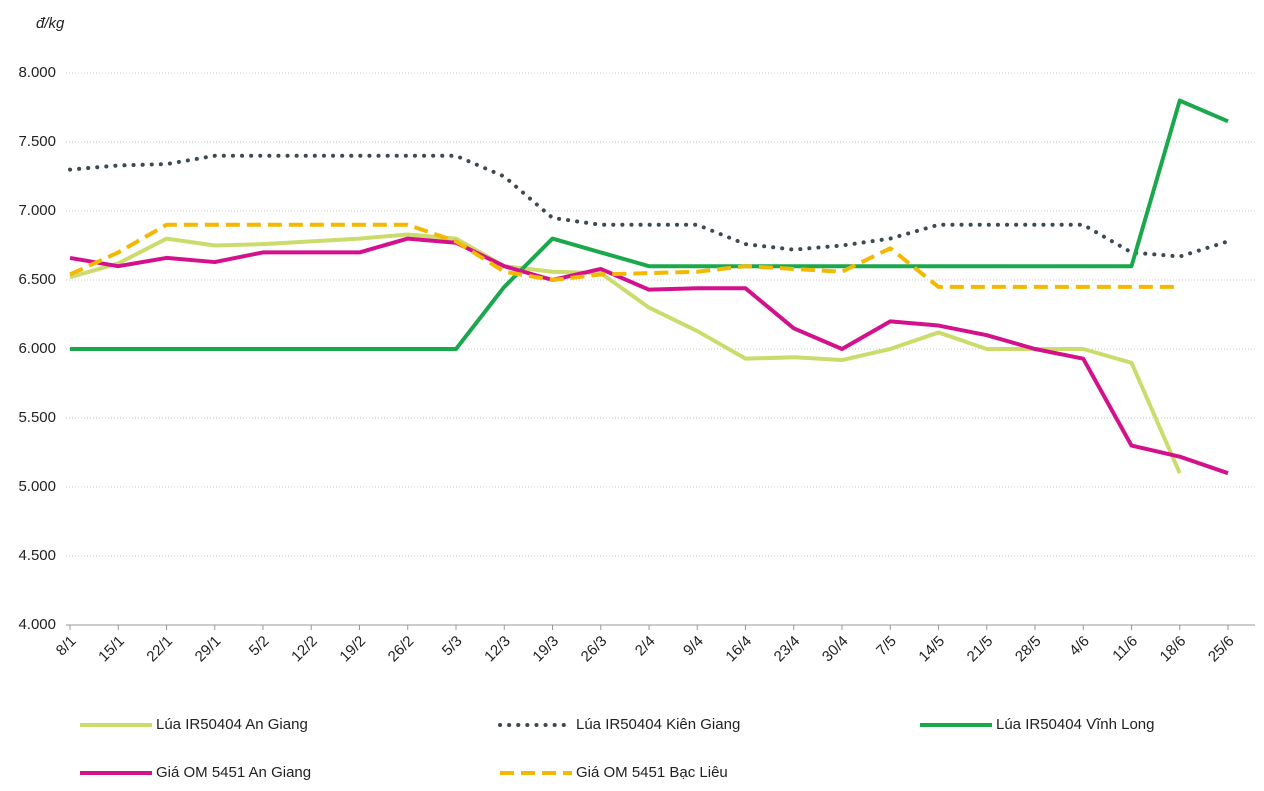 The height and width of the screenshot is (791, 1264). What do you see at coordinates (352, 649) in the screenshot?
I see `x-tick-label: 19/2` at bounding box center [352, 649].